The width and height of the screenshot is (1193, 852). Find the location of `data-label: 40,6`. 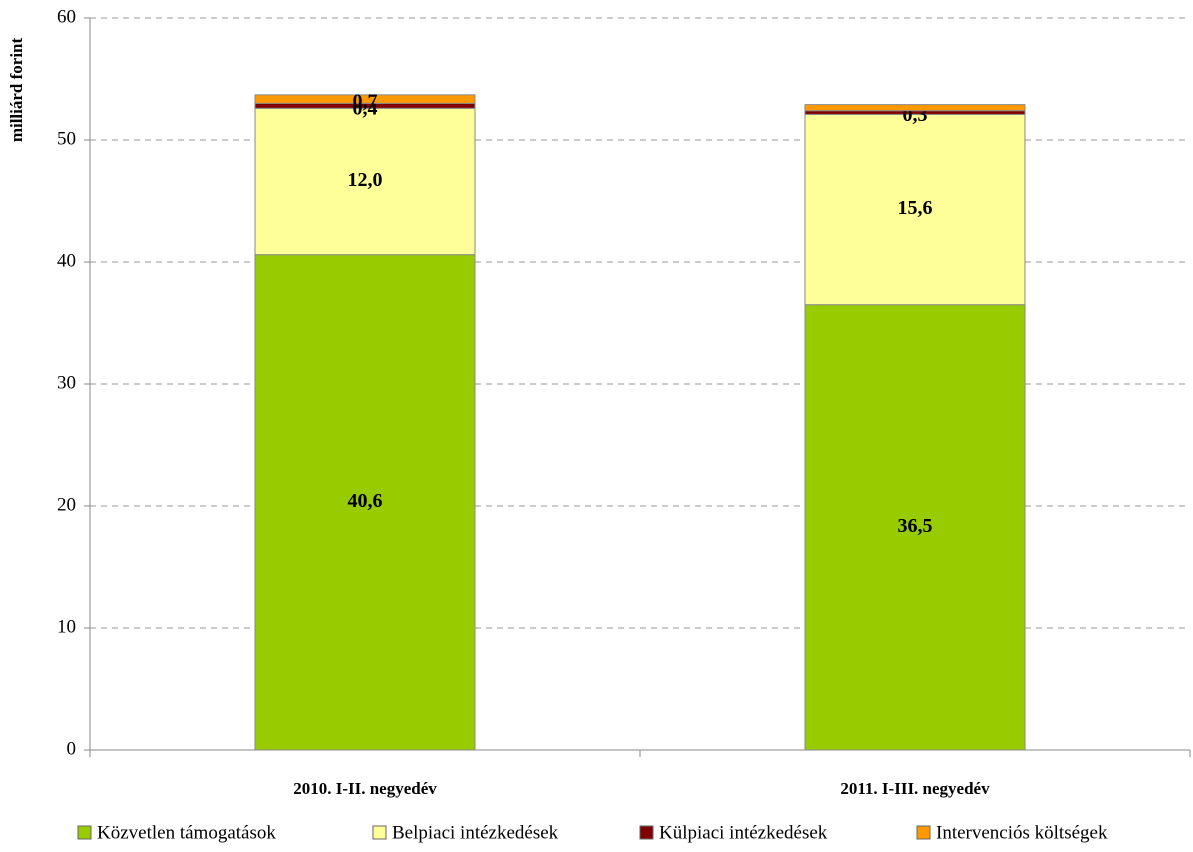

data-label: 40,6 is located at coordinates (365, 501).